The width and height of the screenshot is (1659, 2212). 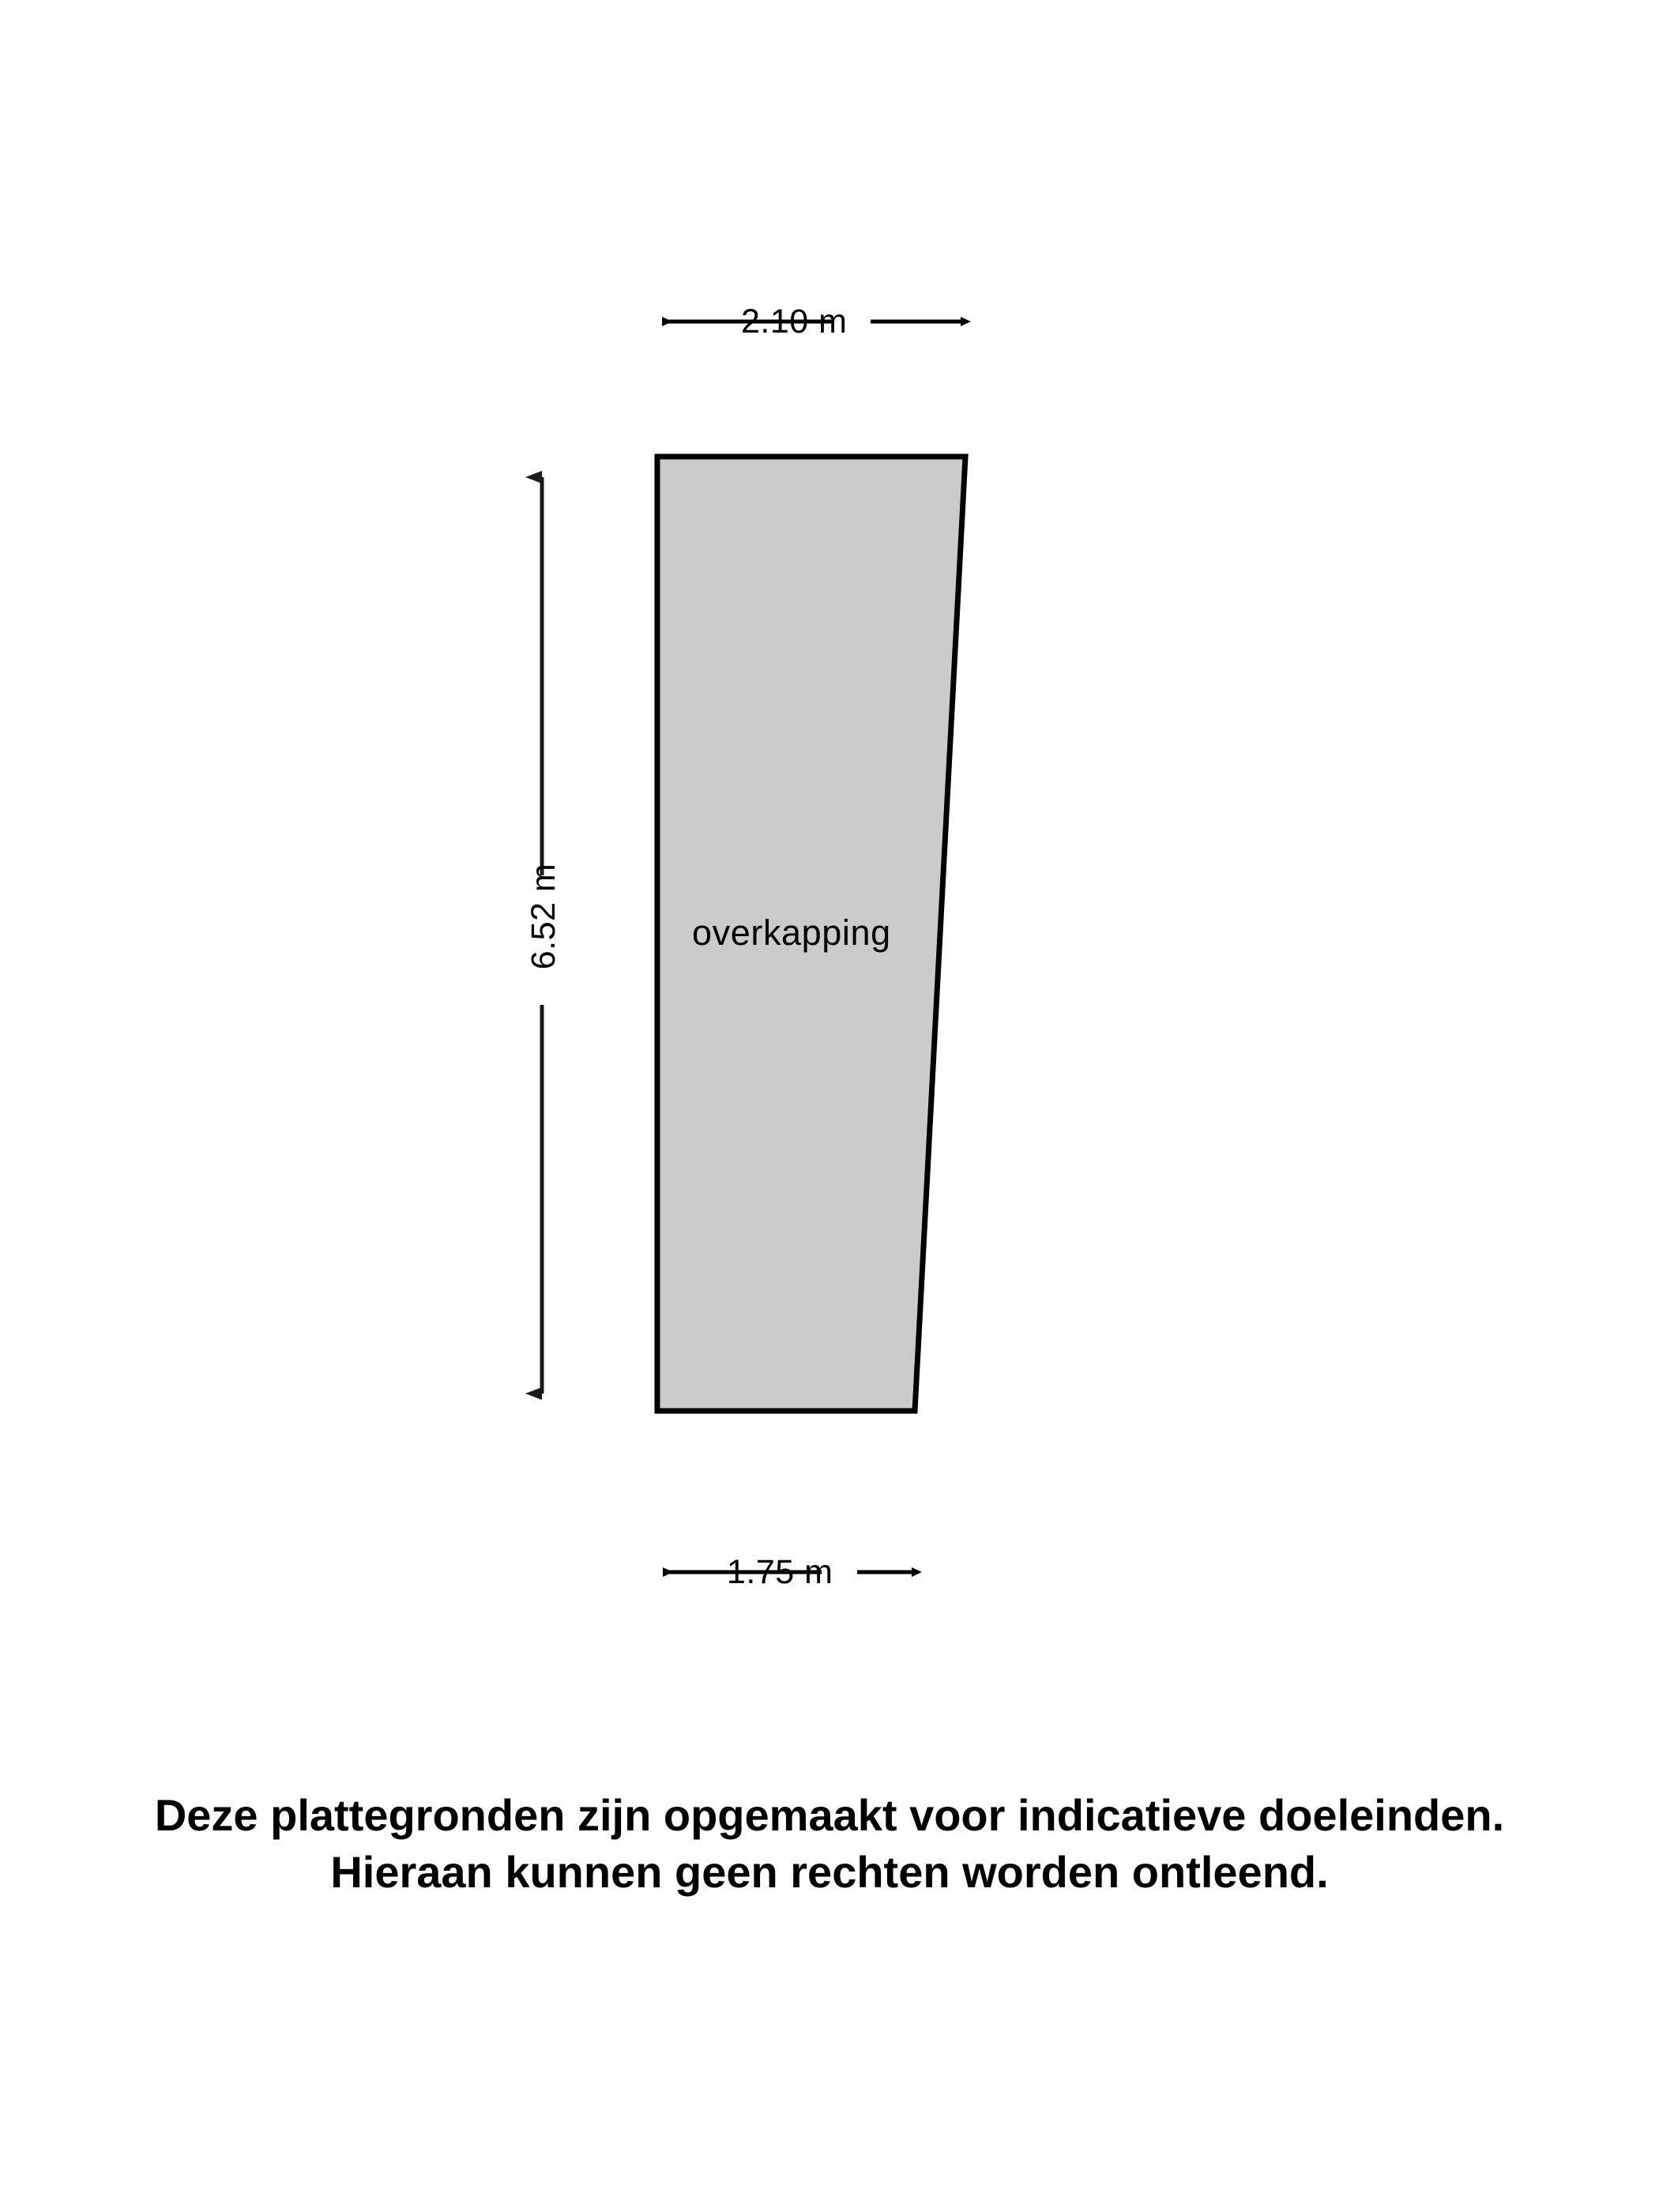 What do you see at coordinates (780, 1572) in the screenshot?
I see `dimension-label-bottom-width: 1.75 m` at bounding box center [780, 1572].